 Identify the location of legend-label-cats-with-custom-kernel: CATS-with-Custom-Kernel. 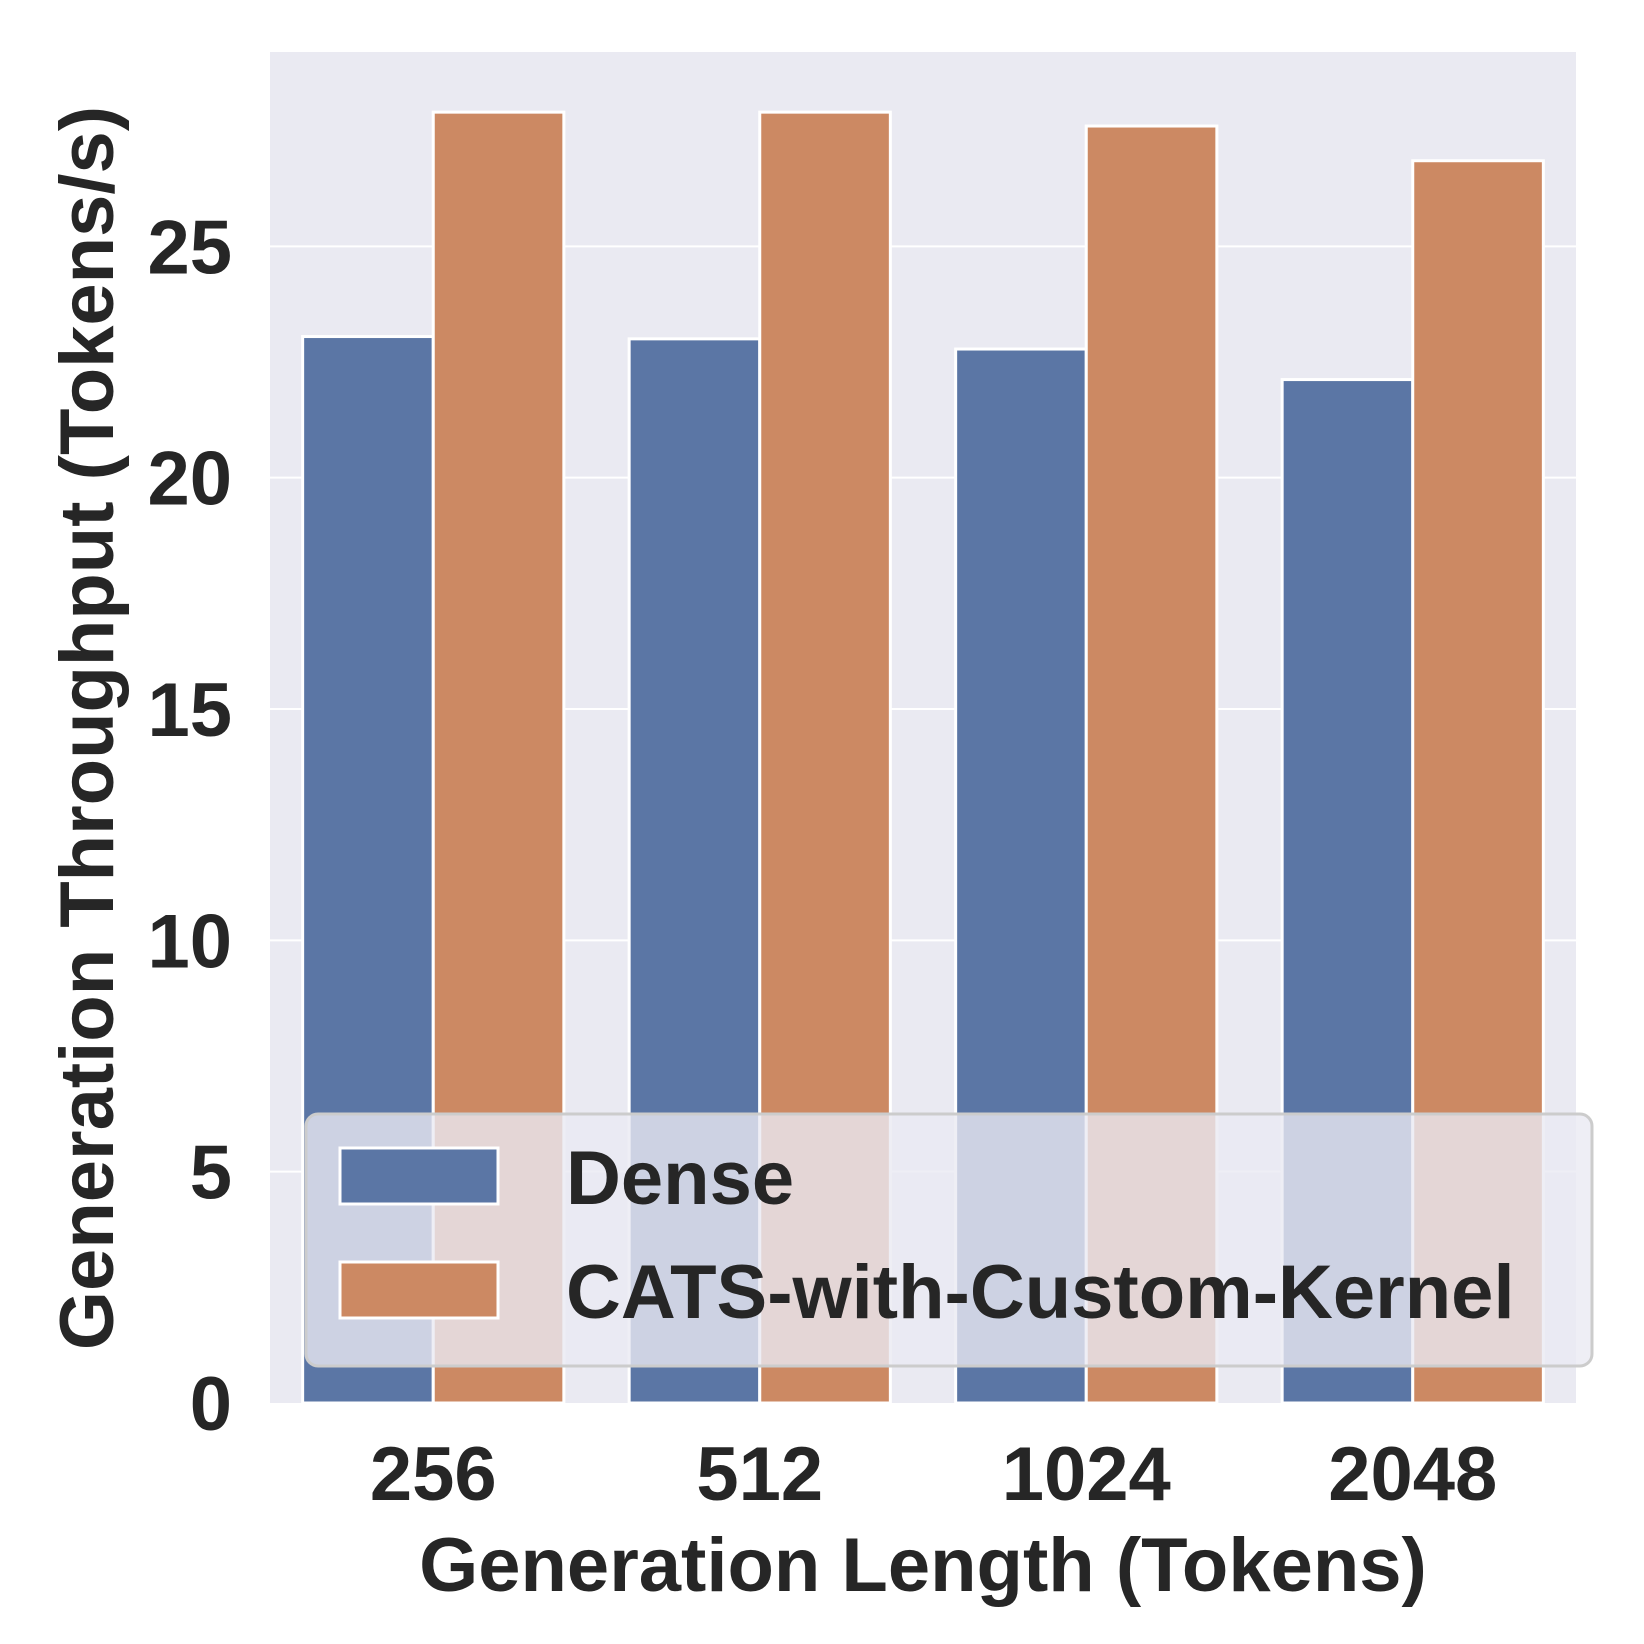
(1040, 1292).